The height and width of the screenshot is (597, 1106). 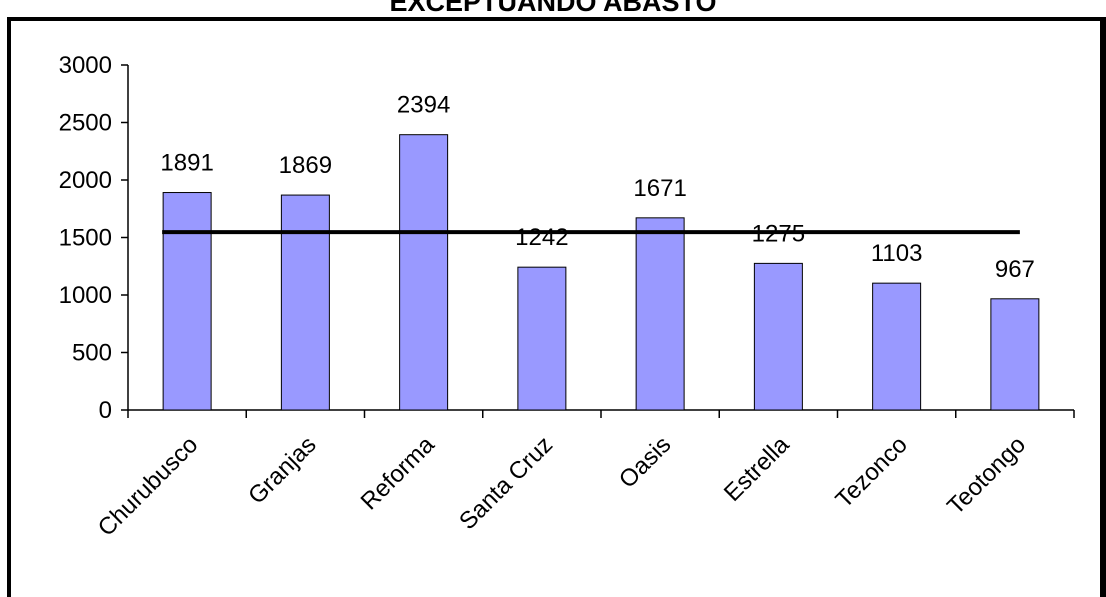 I want to click on category-label: Santa Cruz, so click(x=506, y=483).